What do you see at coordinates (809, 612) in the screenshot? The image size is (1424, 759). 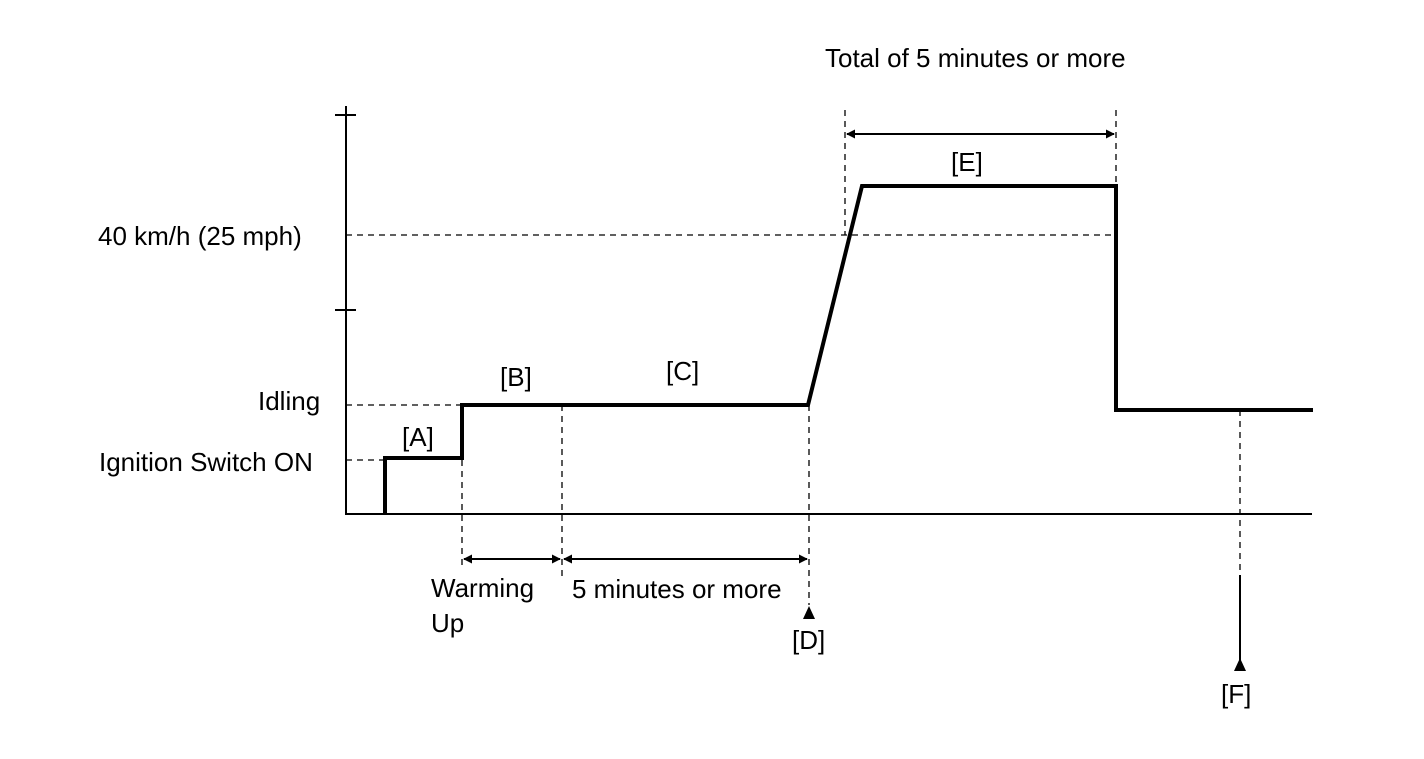 I see `d-marker-triangle` at bounding box center [809, 612].